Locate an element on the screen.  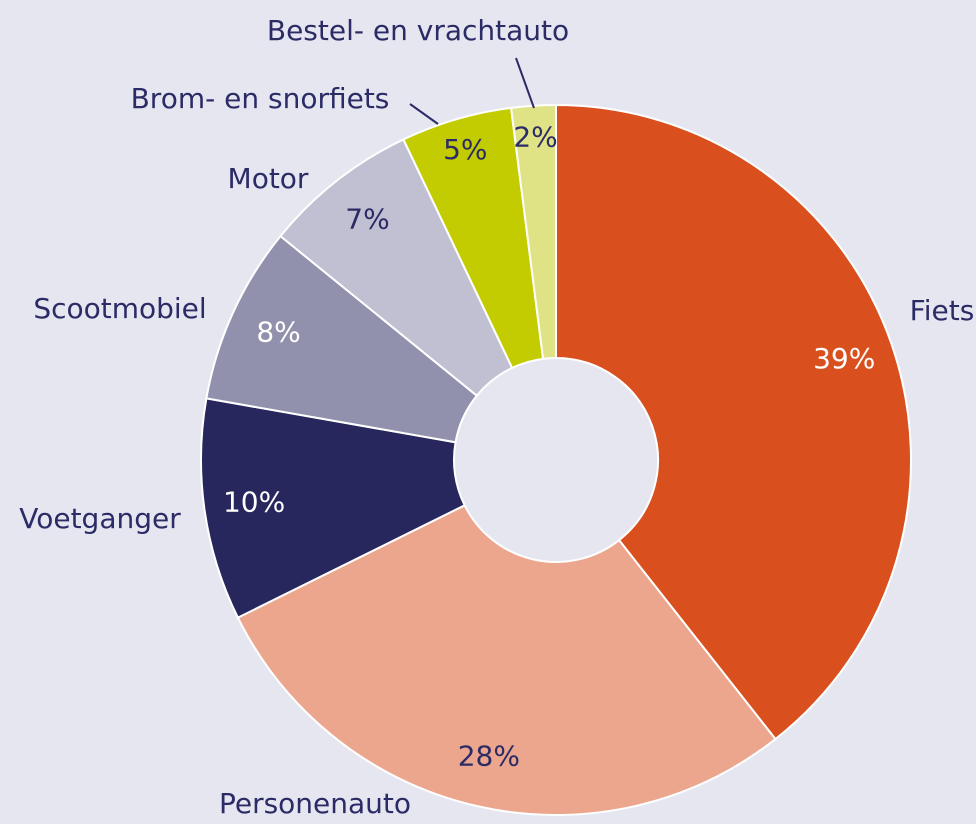
value-label: 28% is located at coordinates (489, 756).